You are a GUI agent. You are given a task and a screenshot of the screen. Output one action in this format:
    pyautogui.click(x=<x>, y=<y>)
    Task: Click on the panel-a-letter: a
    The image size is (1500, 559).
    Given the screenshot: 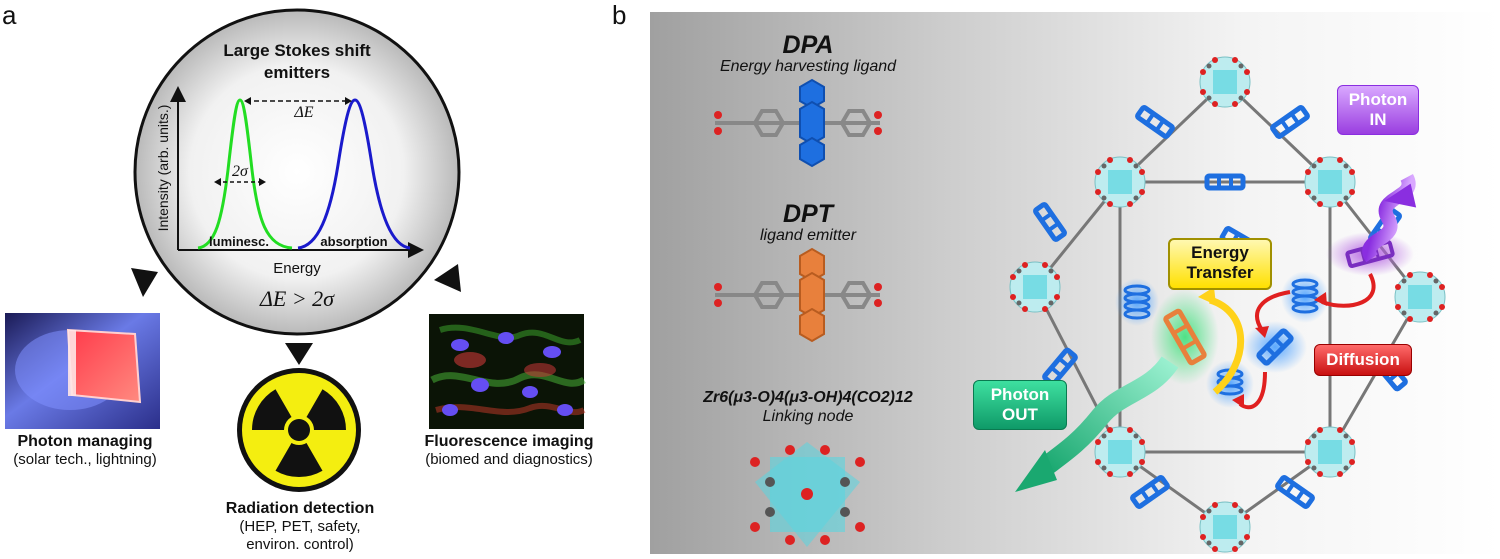 What is the action you would take?
    pyautogui.click(x=9, y=15)
    